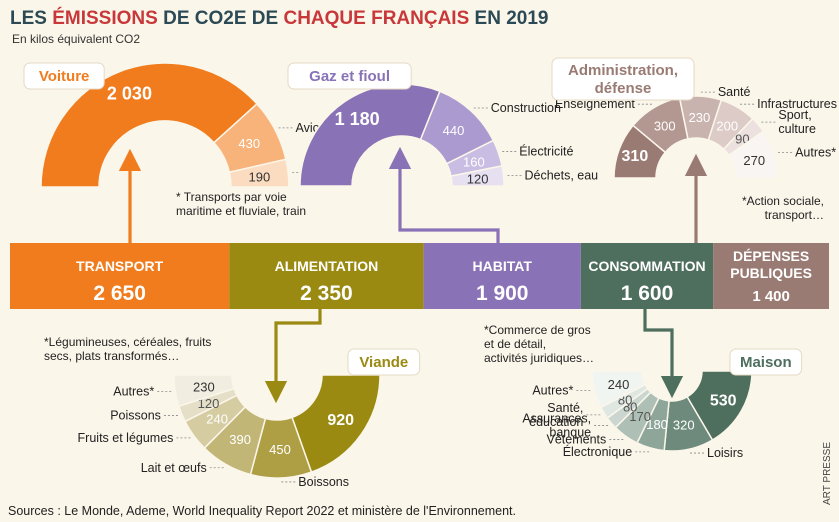  What do you see at coordinates (502, 293) in the screenshot?
I see `bar-value: 1 900` at bounding box center [502, 293].